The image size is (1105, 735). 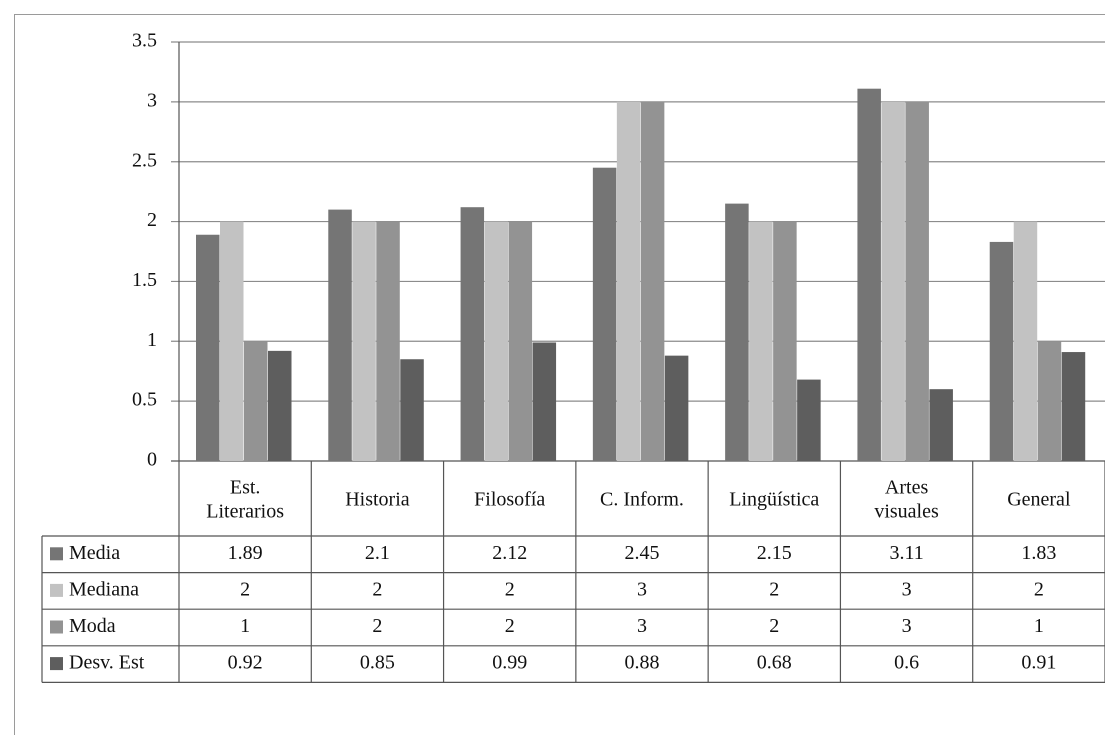 I want to click on y-tick-label: 2.5, so click(x=144, y=160).